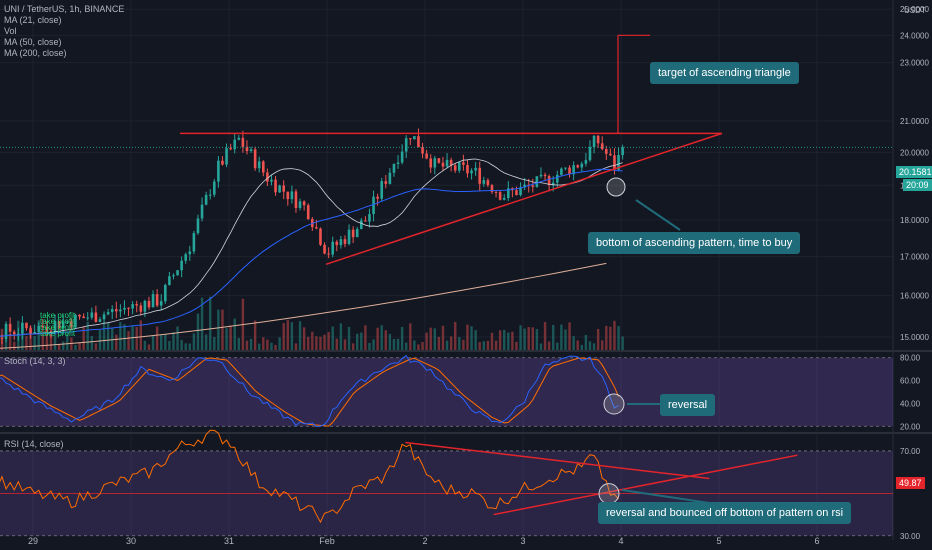  Describe the element at coordinates (645, 485) in the screenshot. I see `rsi-lower-trendline` at that location.